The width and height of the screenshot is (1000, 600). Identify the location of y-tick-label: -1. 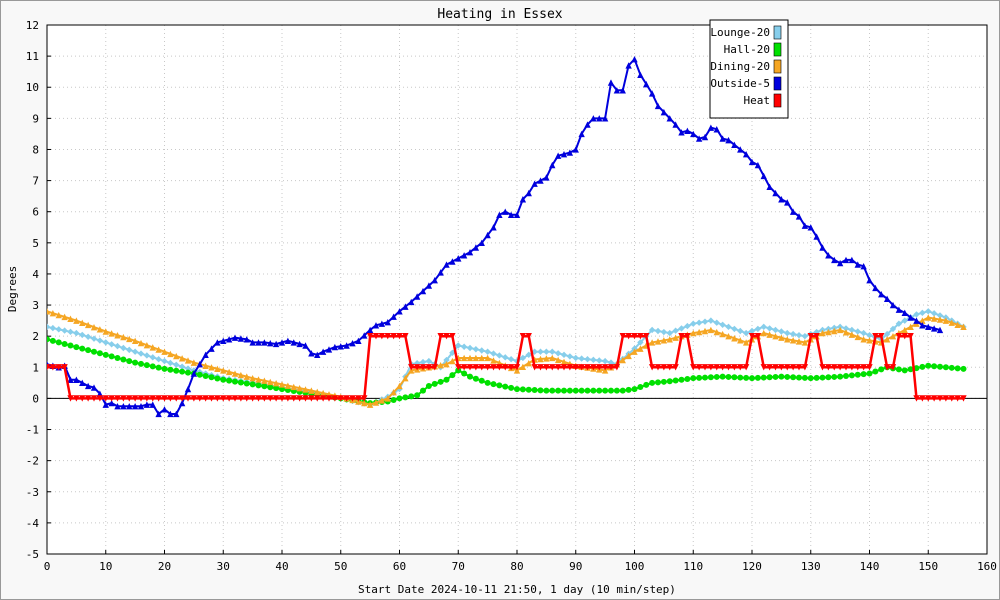
(32, 430).